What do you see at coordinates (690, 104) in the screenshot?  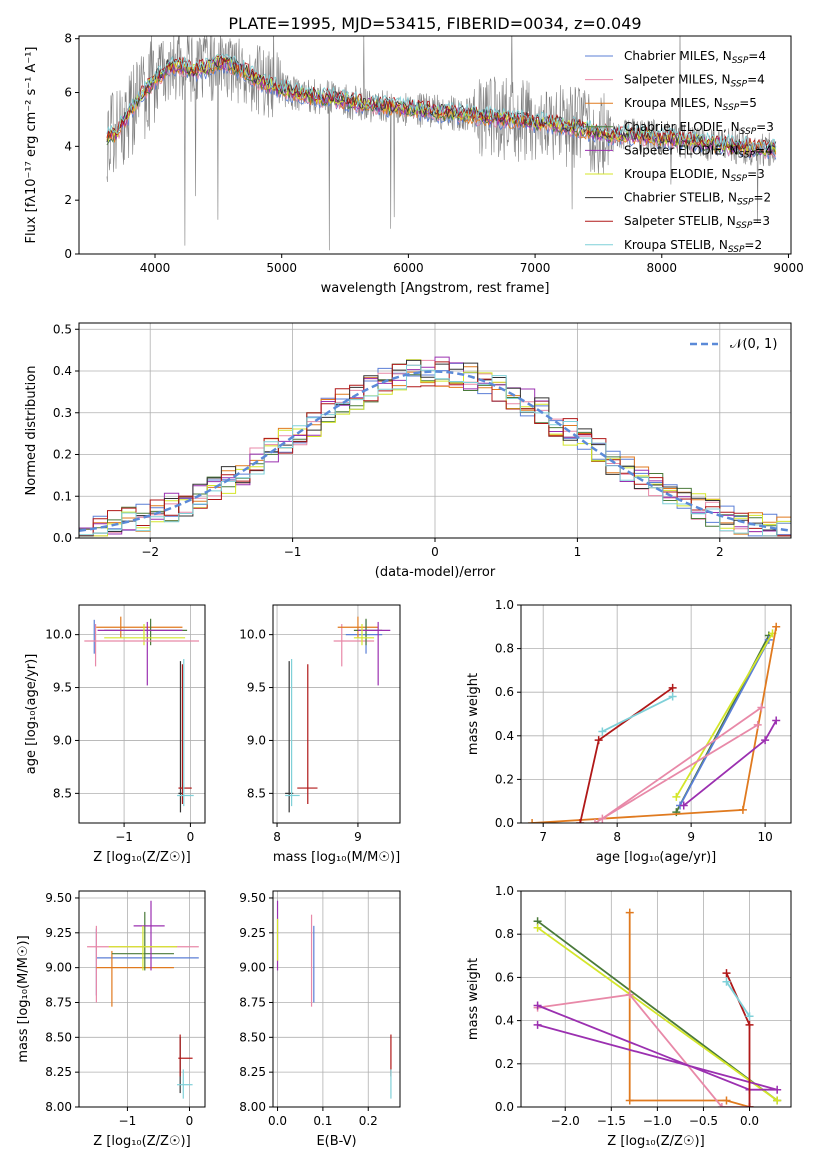 I see `legend-label: Kroupa MILES, NSSP=5` at bounding box center [690, 104].